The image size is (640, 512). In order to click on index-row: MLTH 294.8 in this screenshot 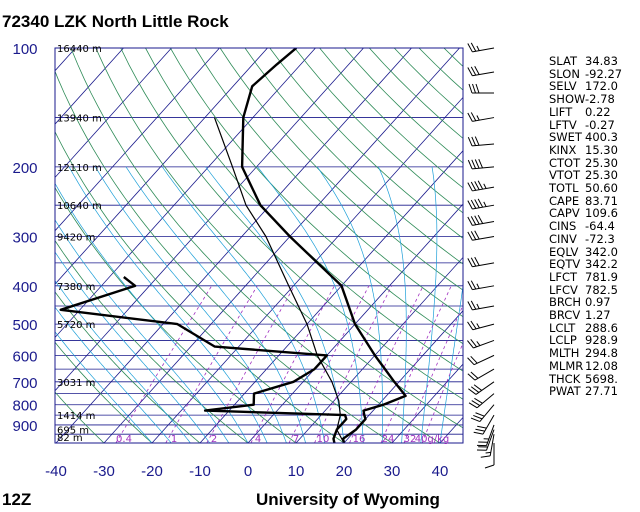, I will do `click(594, 353)`.